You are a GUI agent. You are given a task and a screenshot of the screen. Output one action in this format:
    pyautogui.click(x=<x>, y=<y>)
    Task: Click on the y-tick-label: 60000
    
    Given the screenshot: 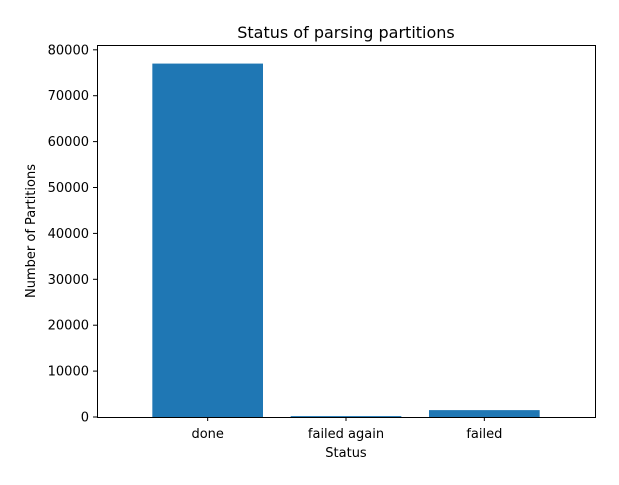 What is the action you would take?
    pyautogui.click(x=68, y=142)
    